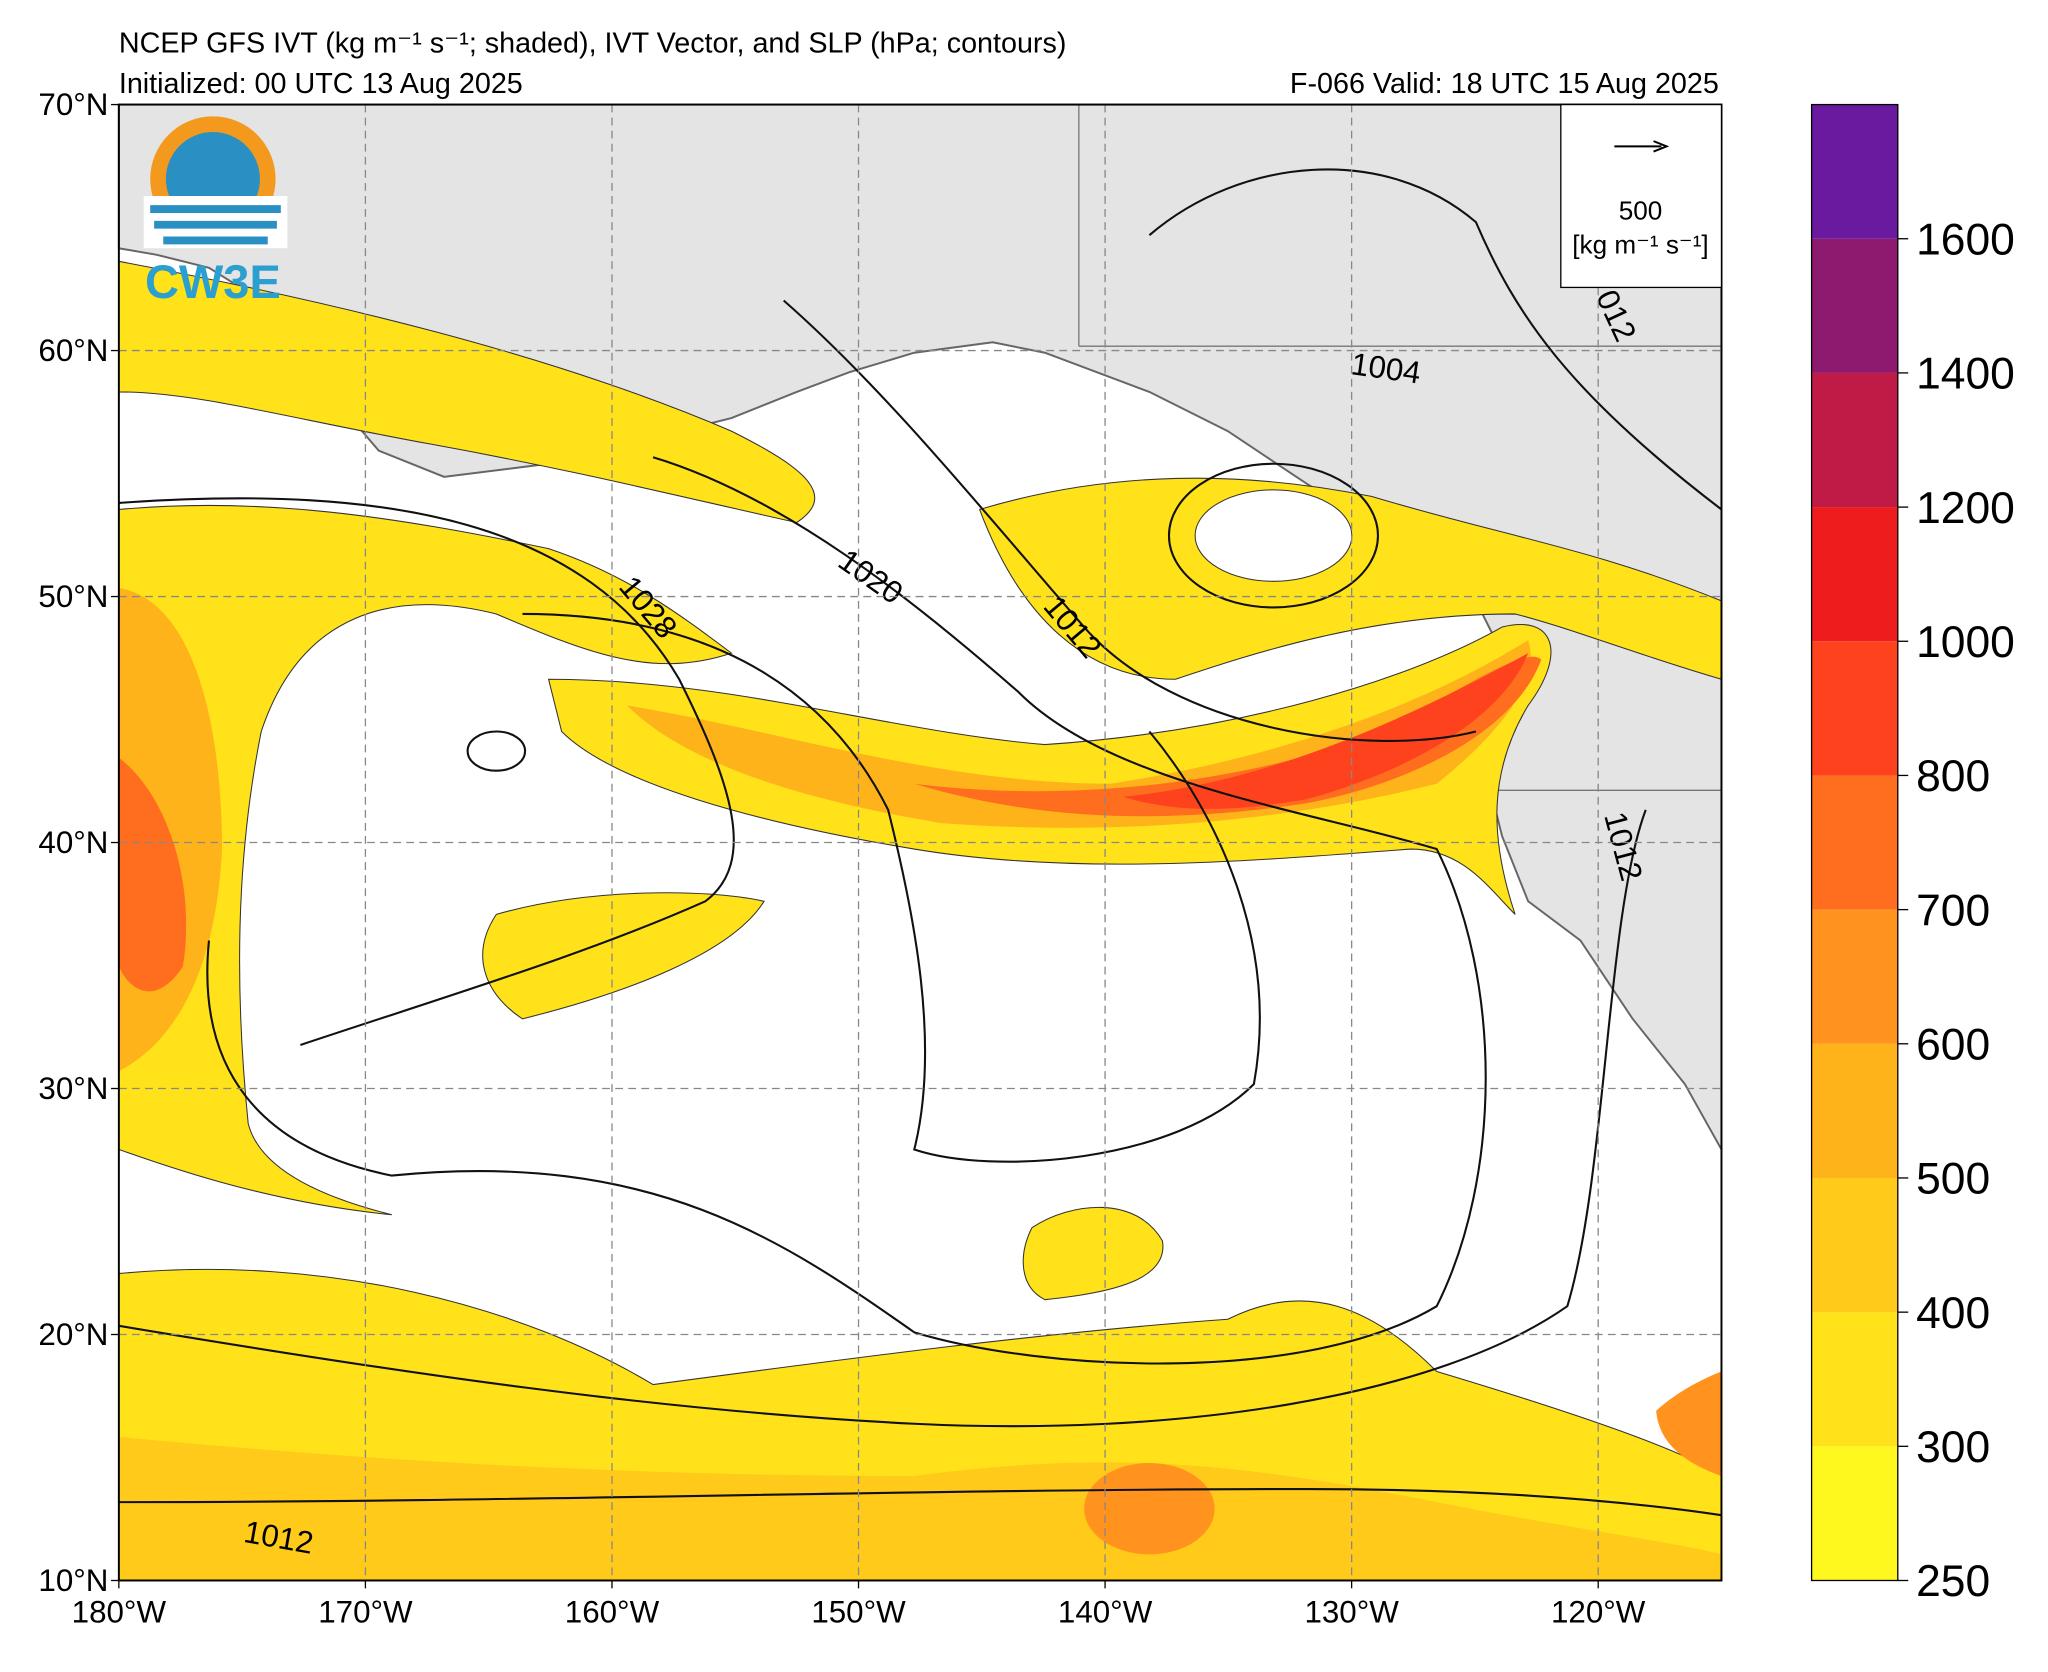 This screenshot has height=1672, width=2048. I want to click on y-tick-label: 40°N, so click(73, 842).